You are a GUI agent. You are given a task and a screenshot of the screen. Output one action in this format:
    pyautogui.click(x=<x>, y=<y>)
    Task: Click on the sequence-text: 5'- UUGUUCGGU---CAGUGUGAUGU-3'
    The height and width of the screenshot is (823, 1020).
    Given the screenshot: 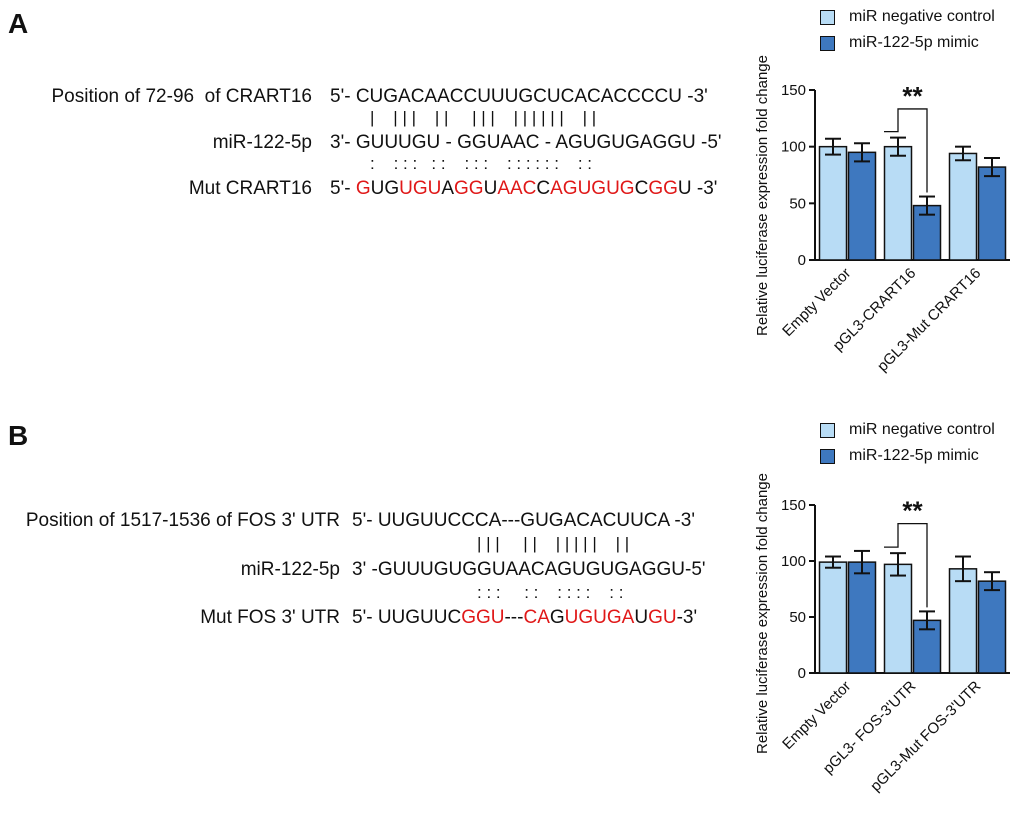 What is the action you would take?
    pyautogui.click(x=524, y=618)
    